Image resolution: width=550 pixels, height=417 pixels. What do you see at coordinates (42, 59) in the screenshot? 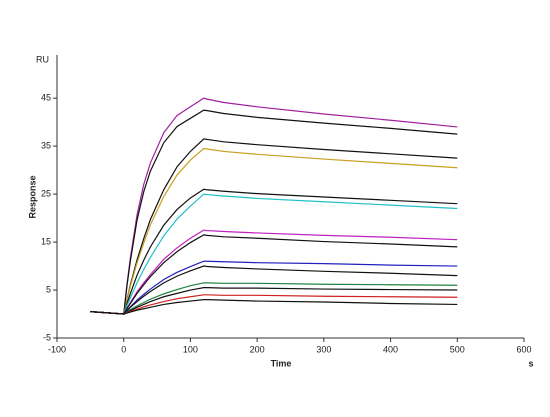
I see `y-unit: RU` at bounding box center [42, 59].